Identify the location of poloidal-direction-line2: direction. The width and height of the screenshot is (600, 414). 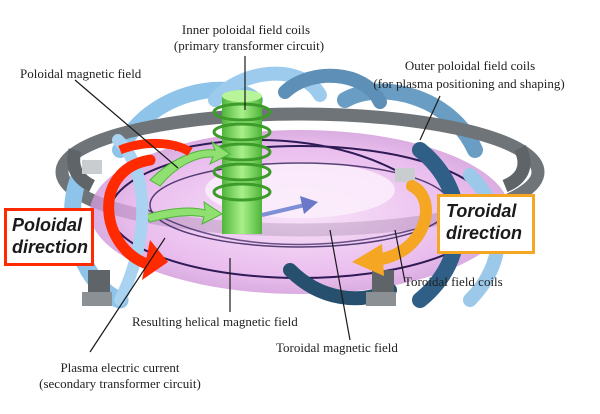
(50, 247).